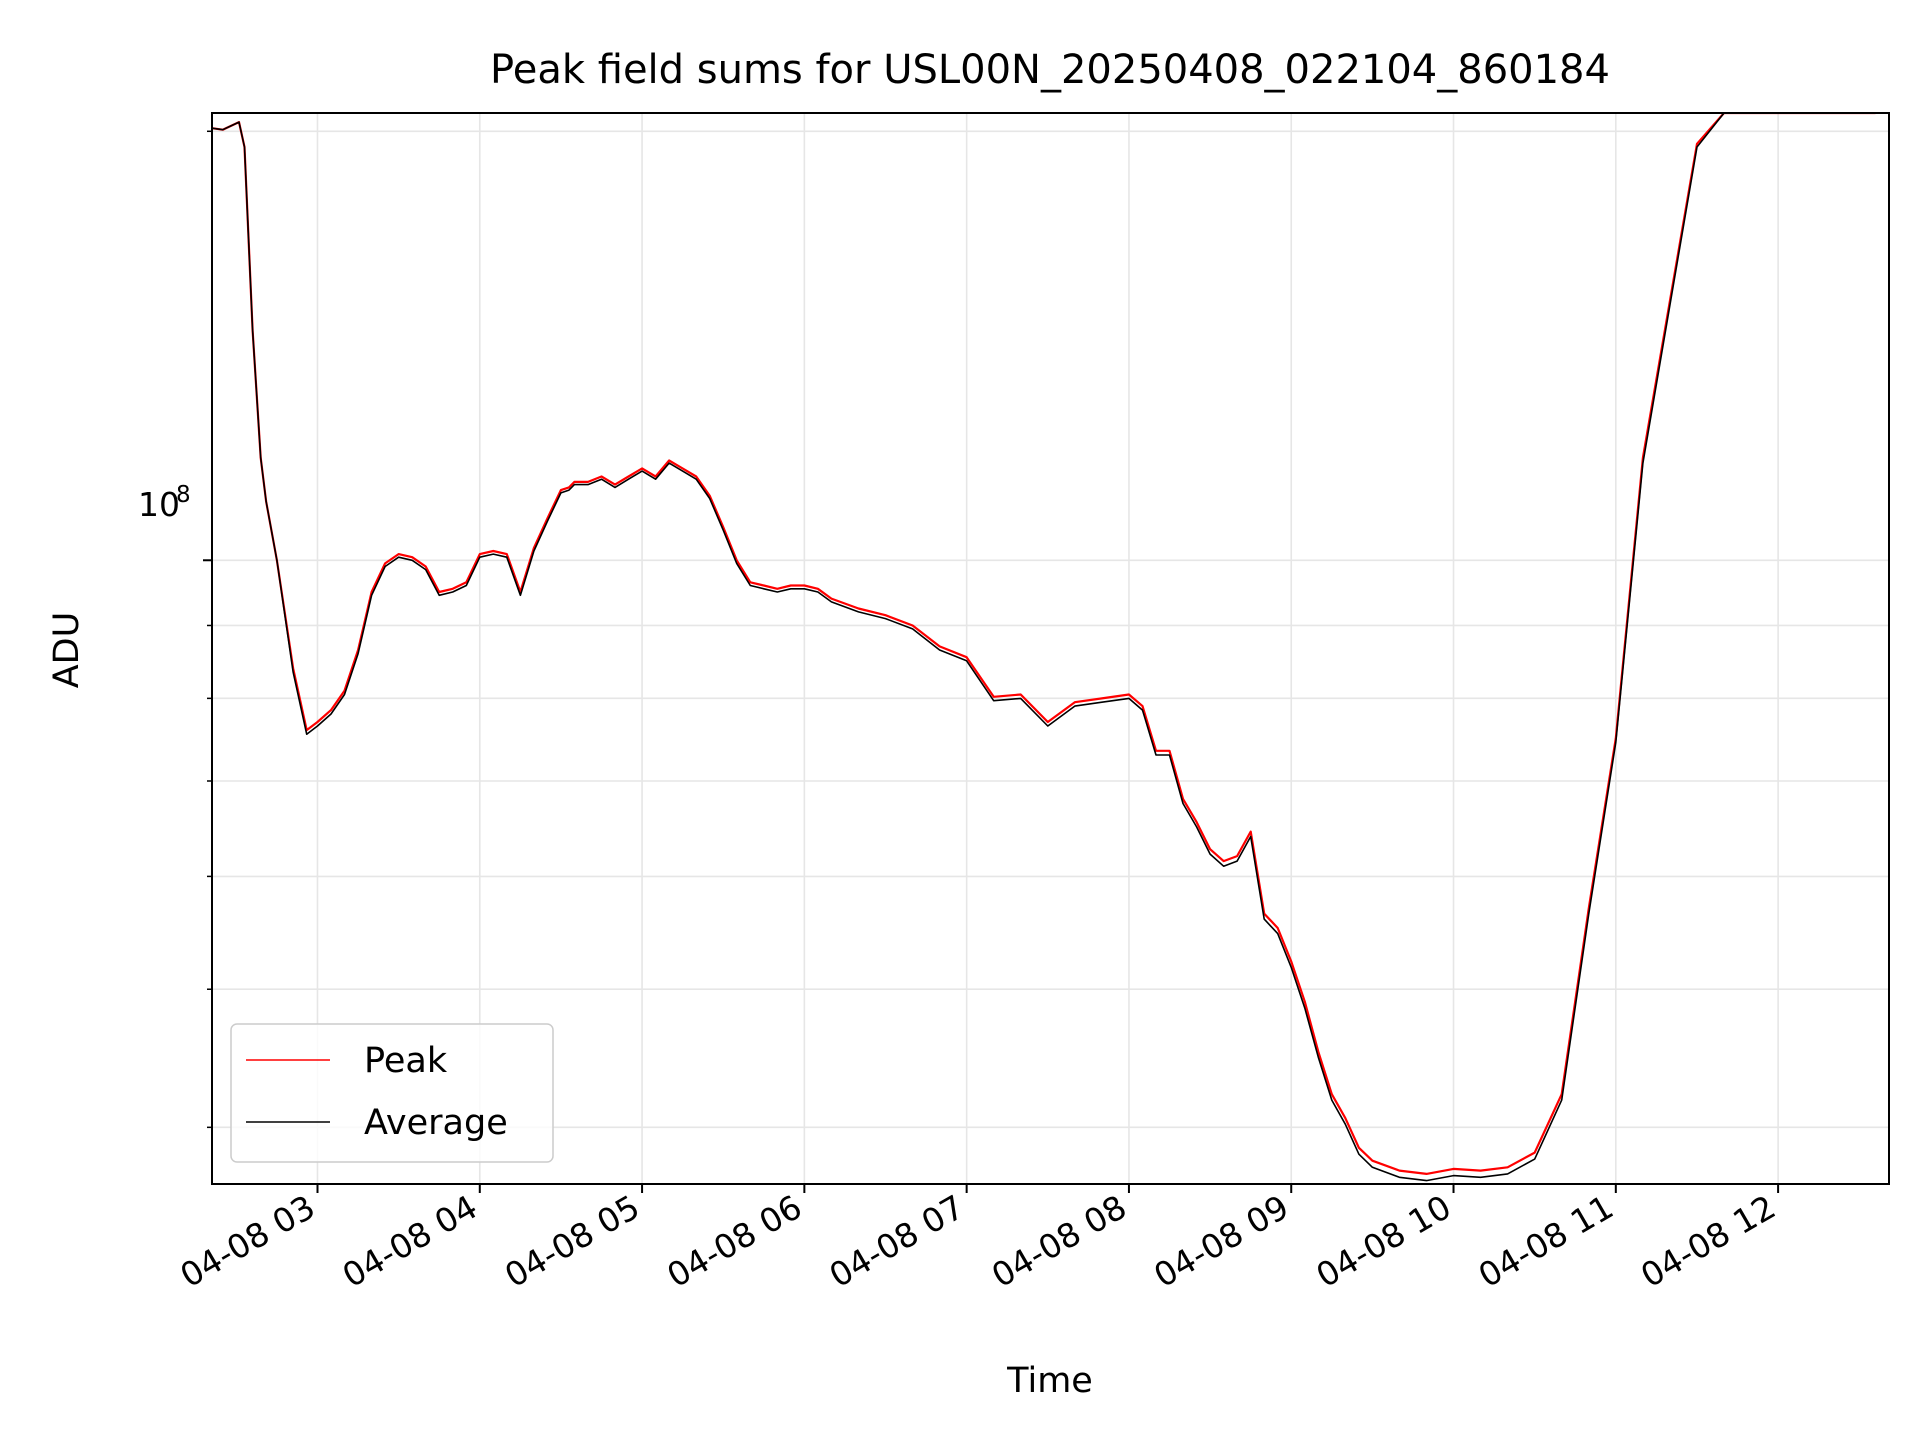 The height and width of the screenshot is (1445, 1920). I want to click on y-tick-label-base: 10, so click(159, 504).